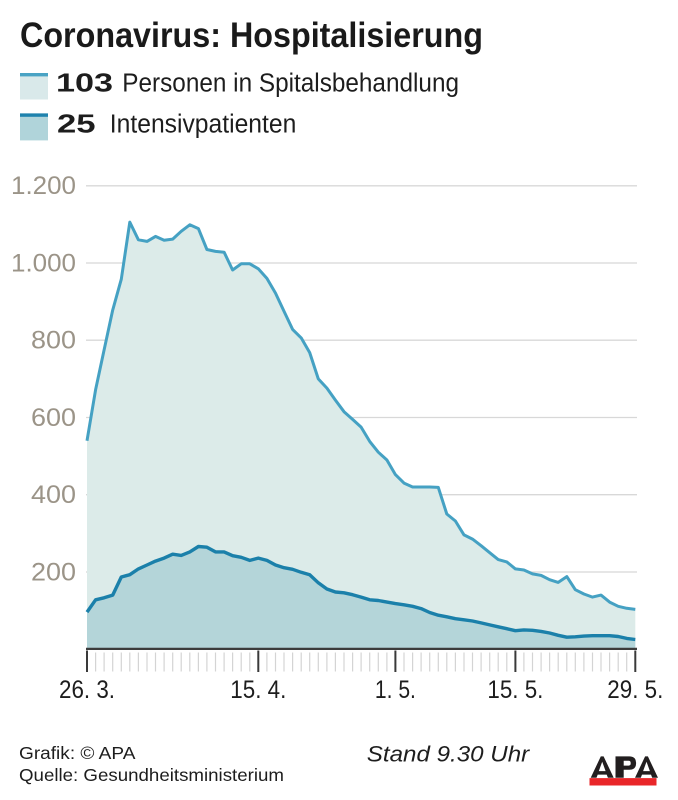 The width and height of the screenshot is (678, 800). What do you see at coordinates (395, 690) in the screenshot?
I see `svg-text: 1. 5.` at bounding box center [395, 690].